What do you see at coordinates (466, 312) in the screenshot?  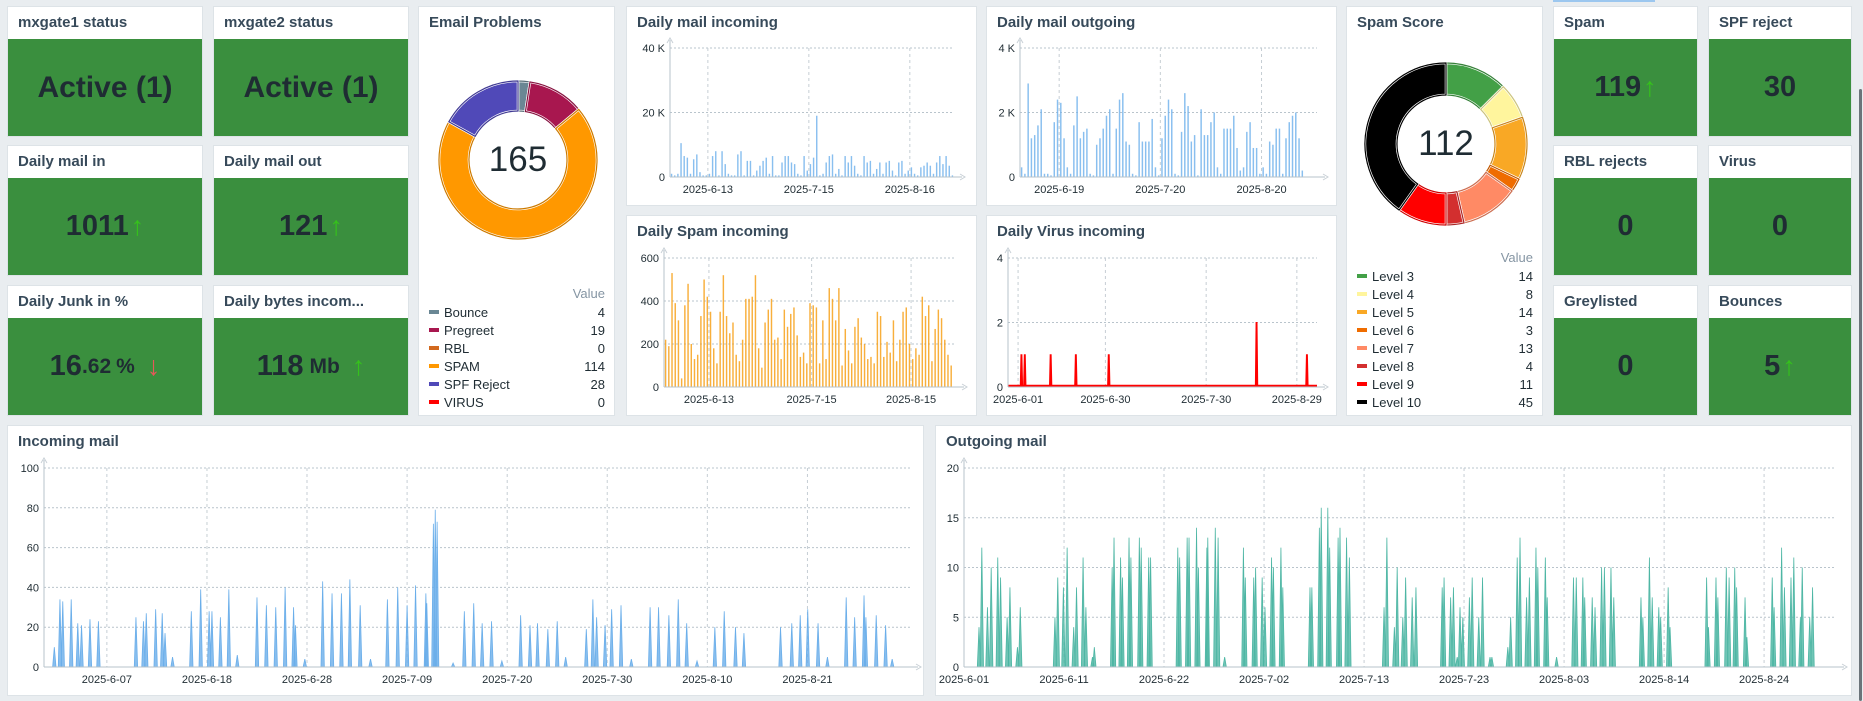 I see `legend-label: Bounce` at bounding box center [466, 312].